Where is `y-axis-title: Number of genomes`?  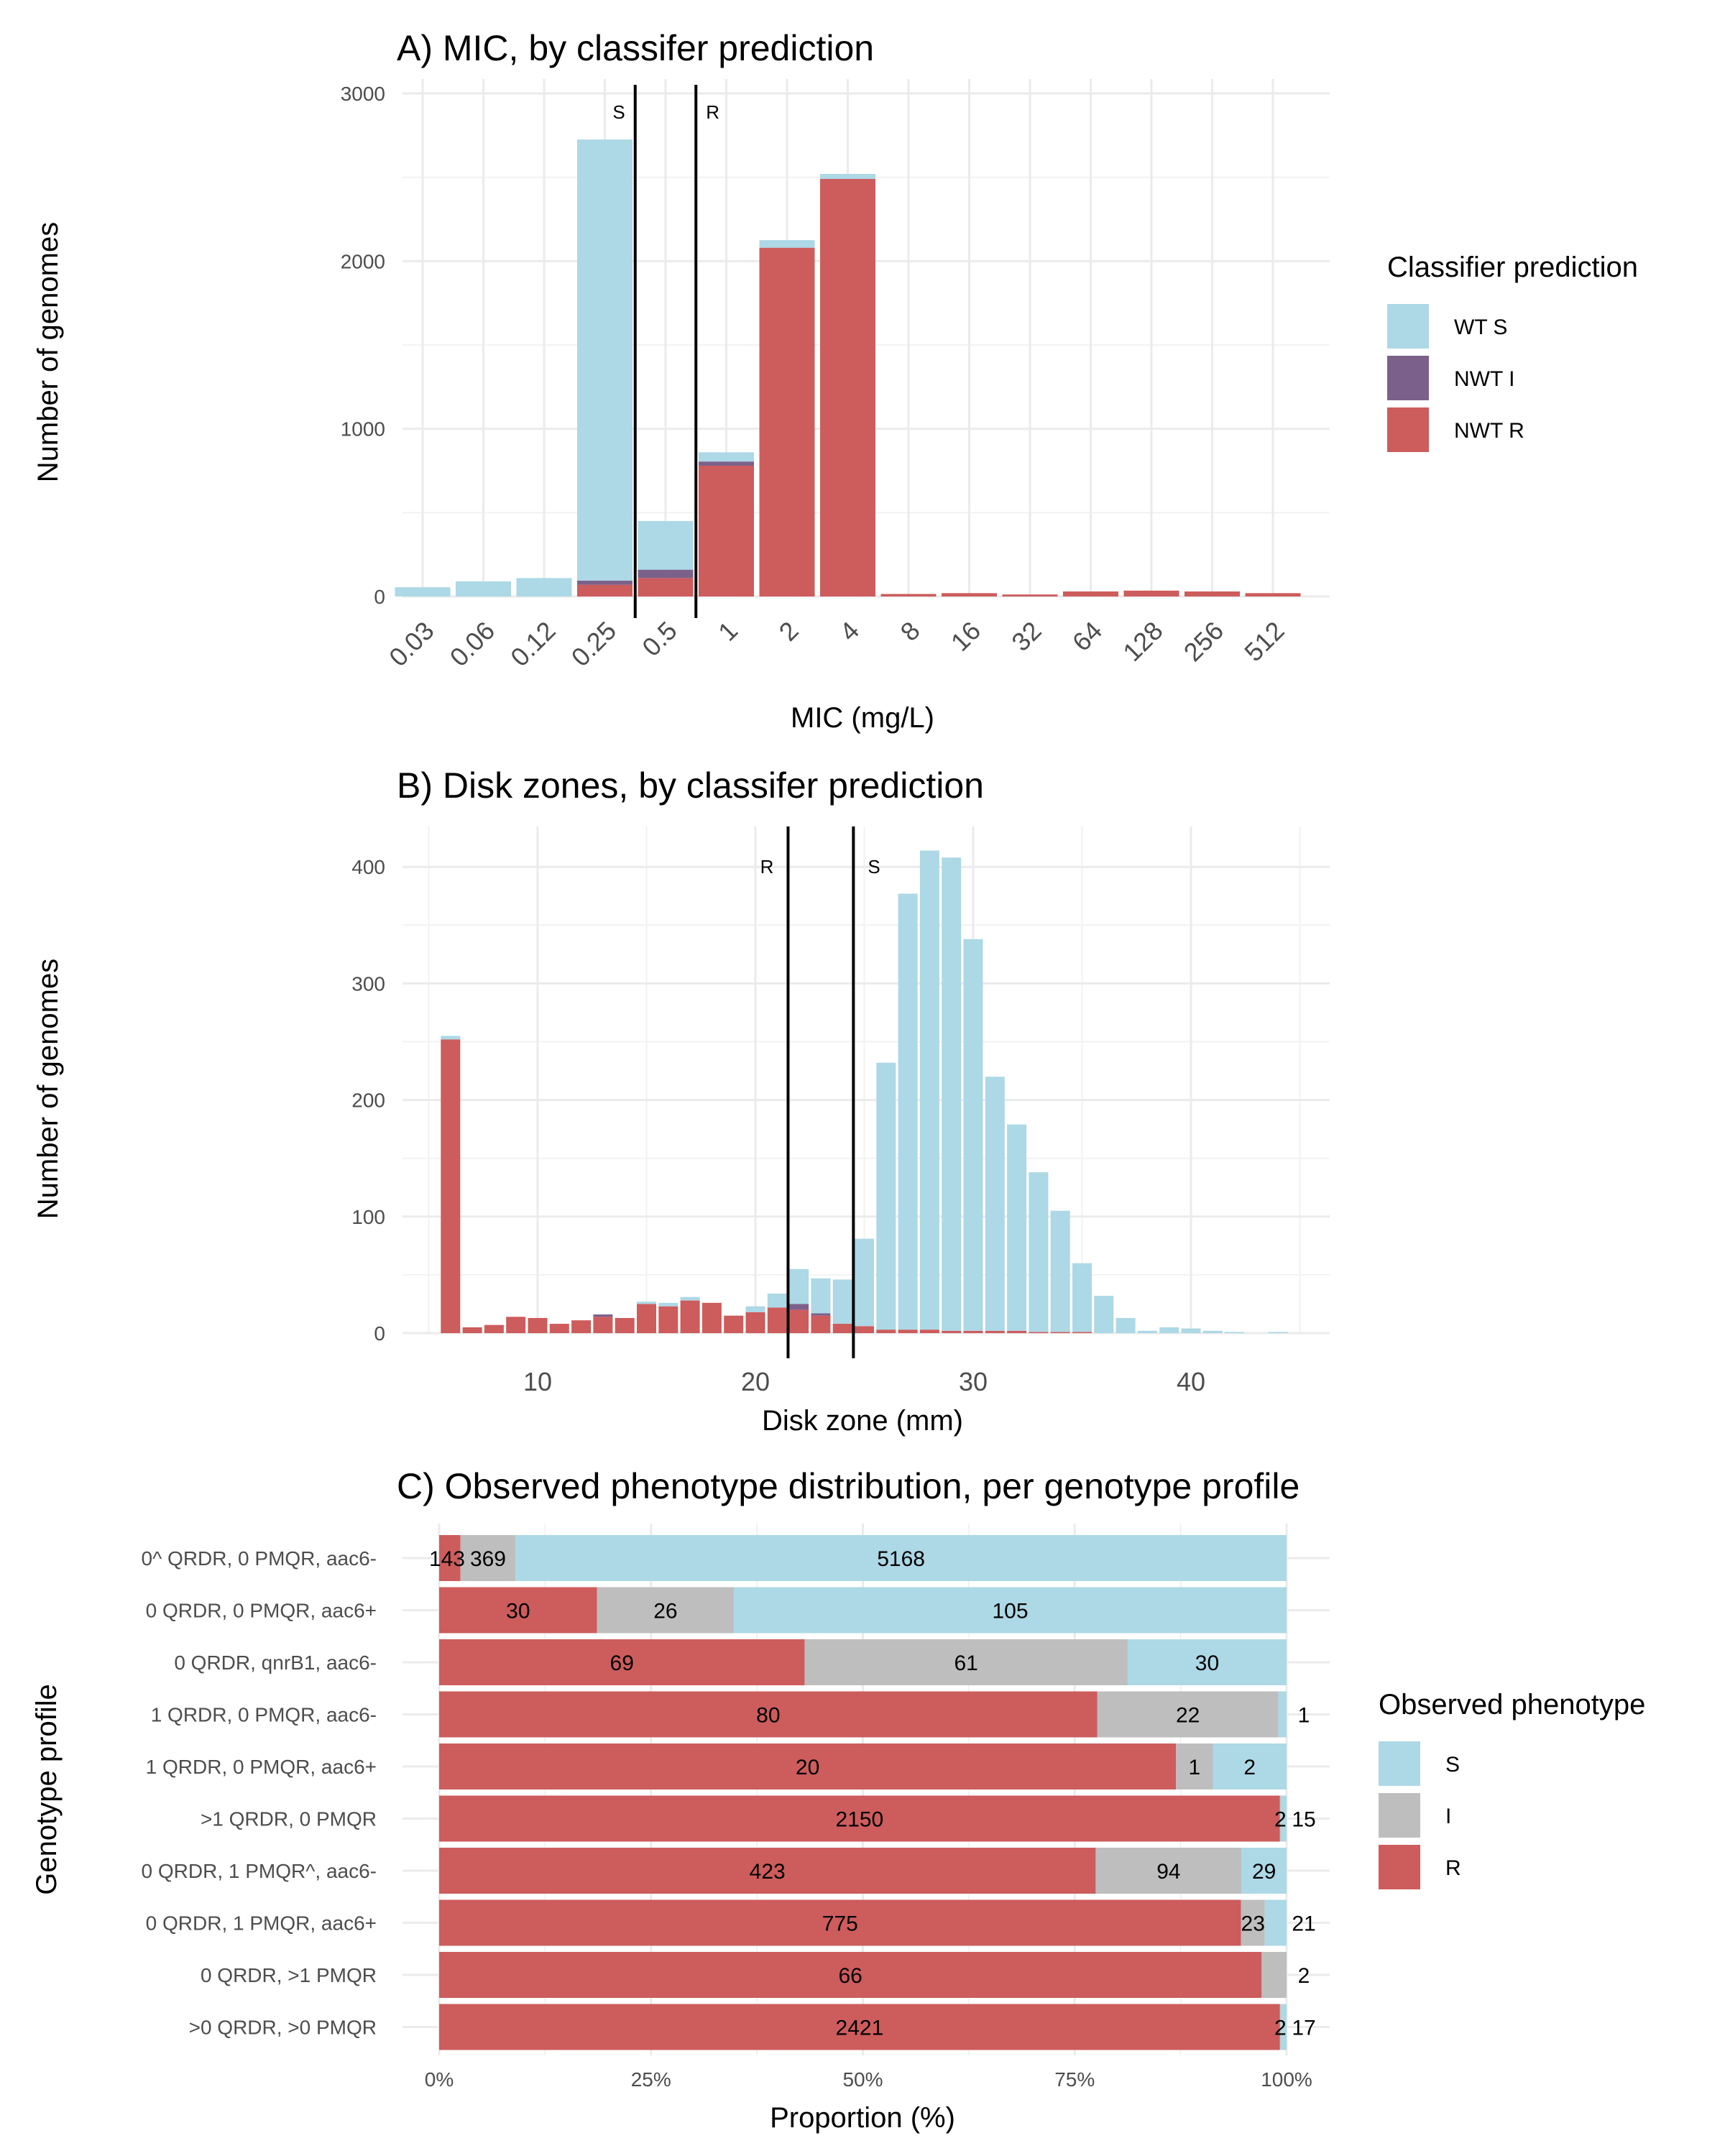 y-axis-title: Number of genomes is located at coordinates (48, 1089).